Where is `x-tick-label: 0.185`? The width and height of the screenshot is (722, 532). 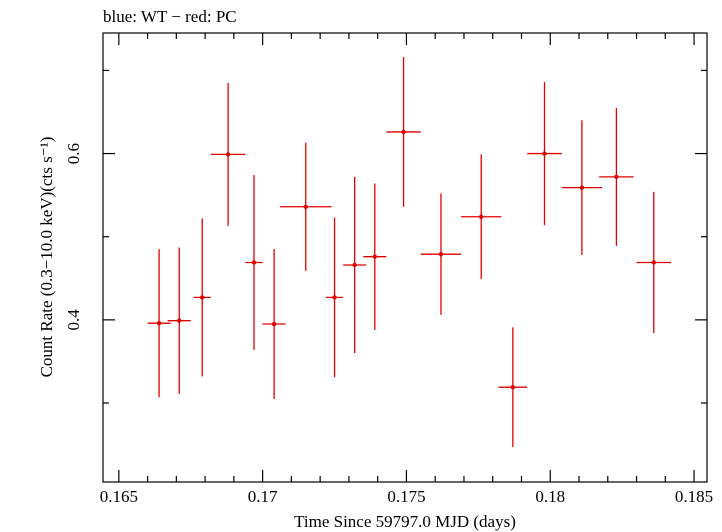
x-tick-label: 0.185 is located at coordinates (694, 496).